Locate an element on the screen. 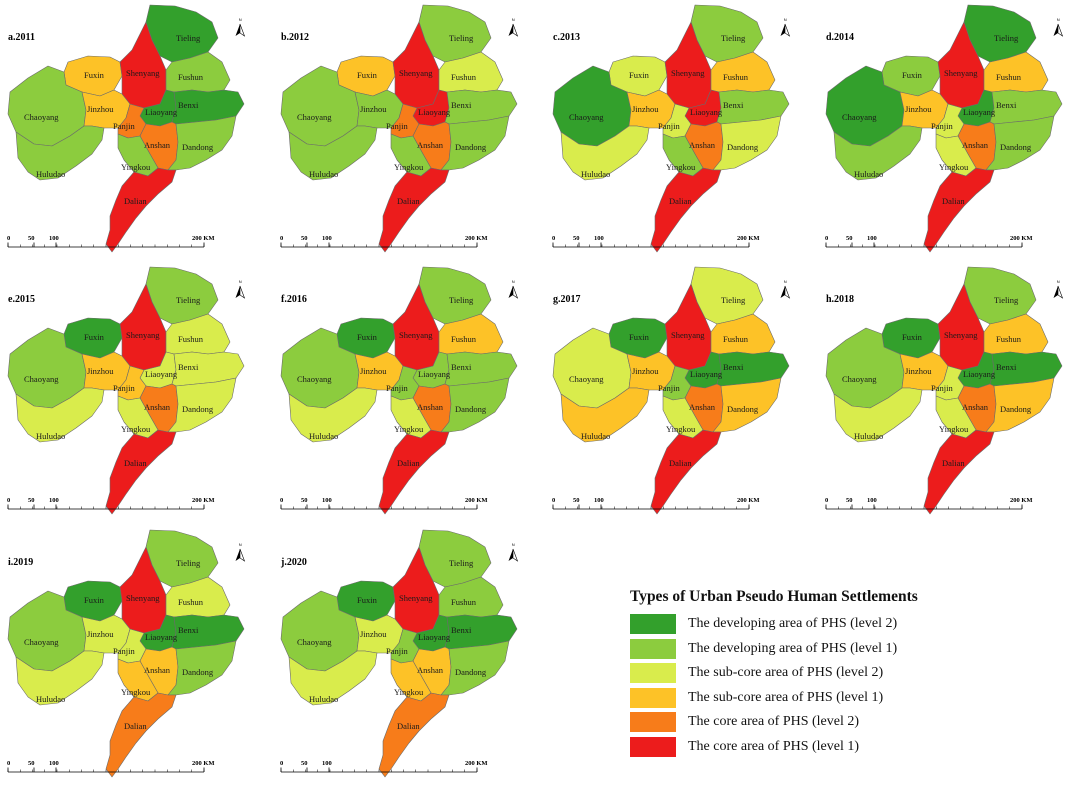  city-label-anshan: Anshan is located at coordinates (157, 407).